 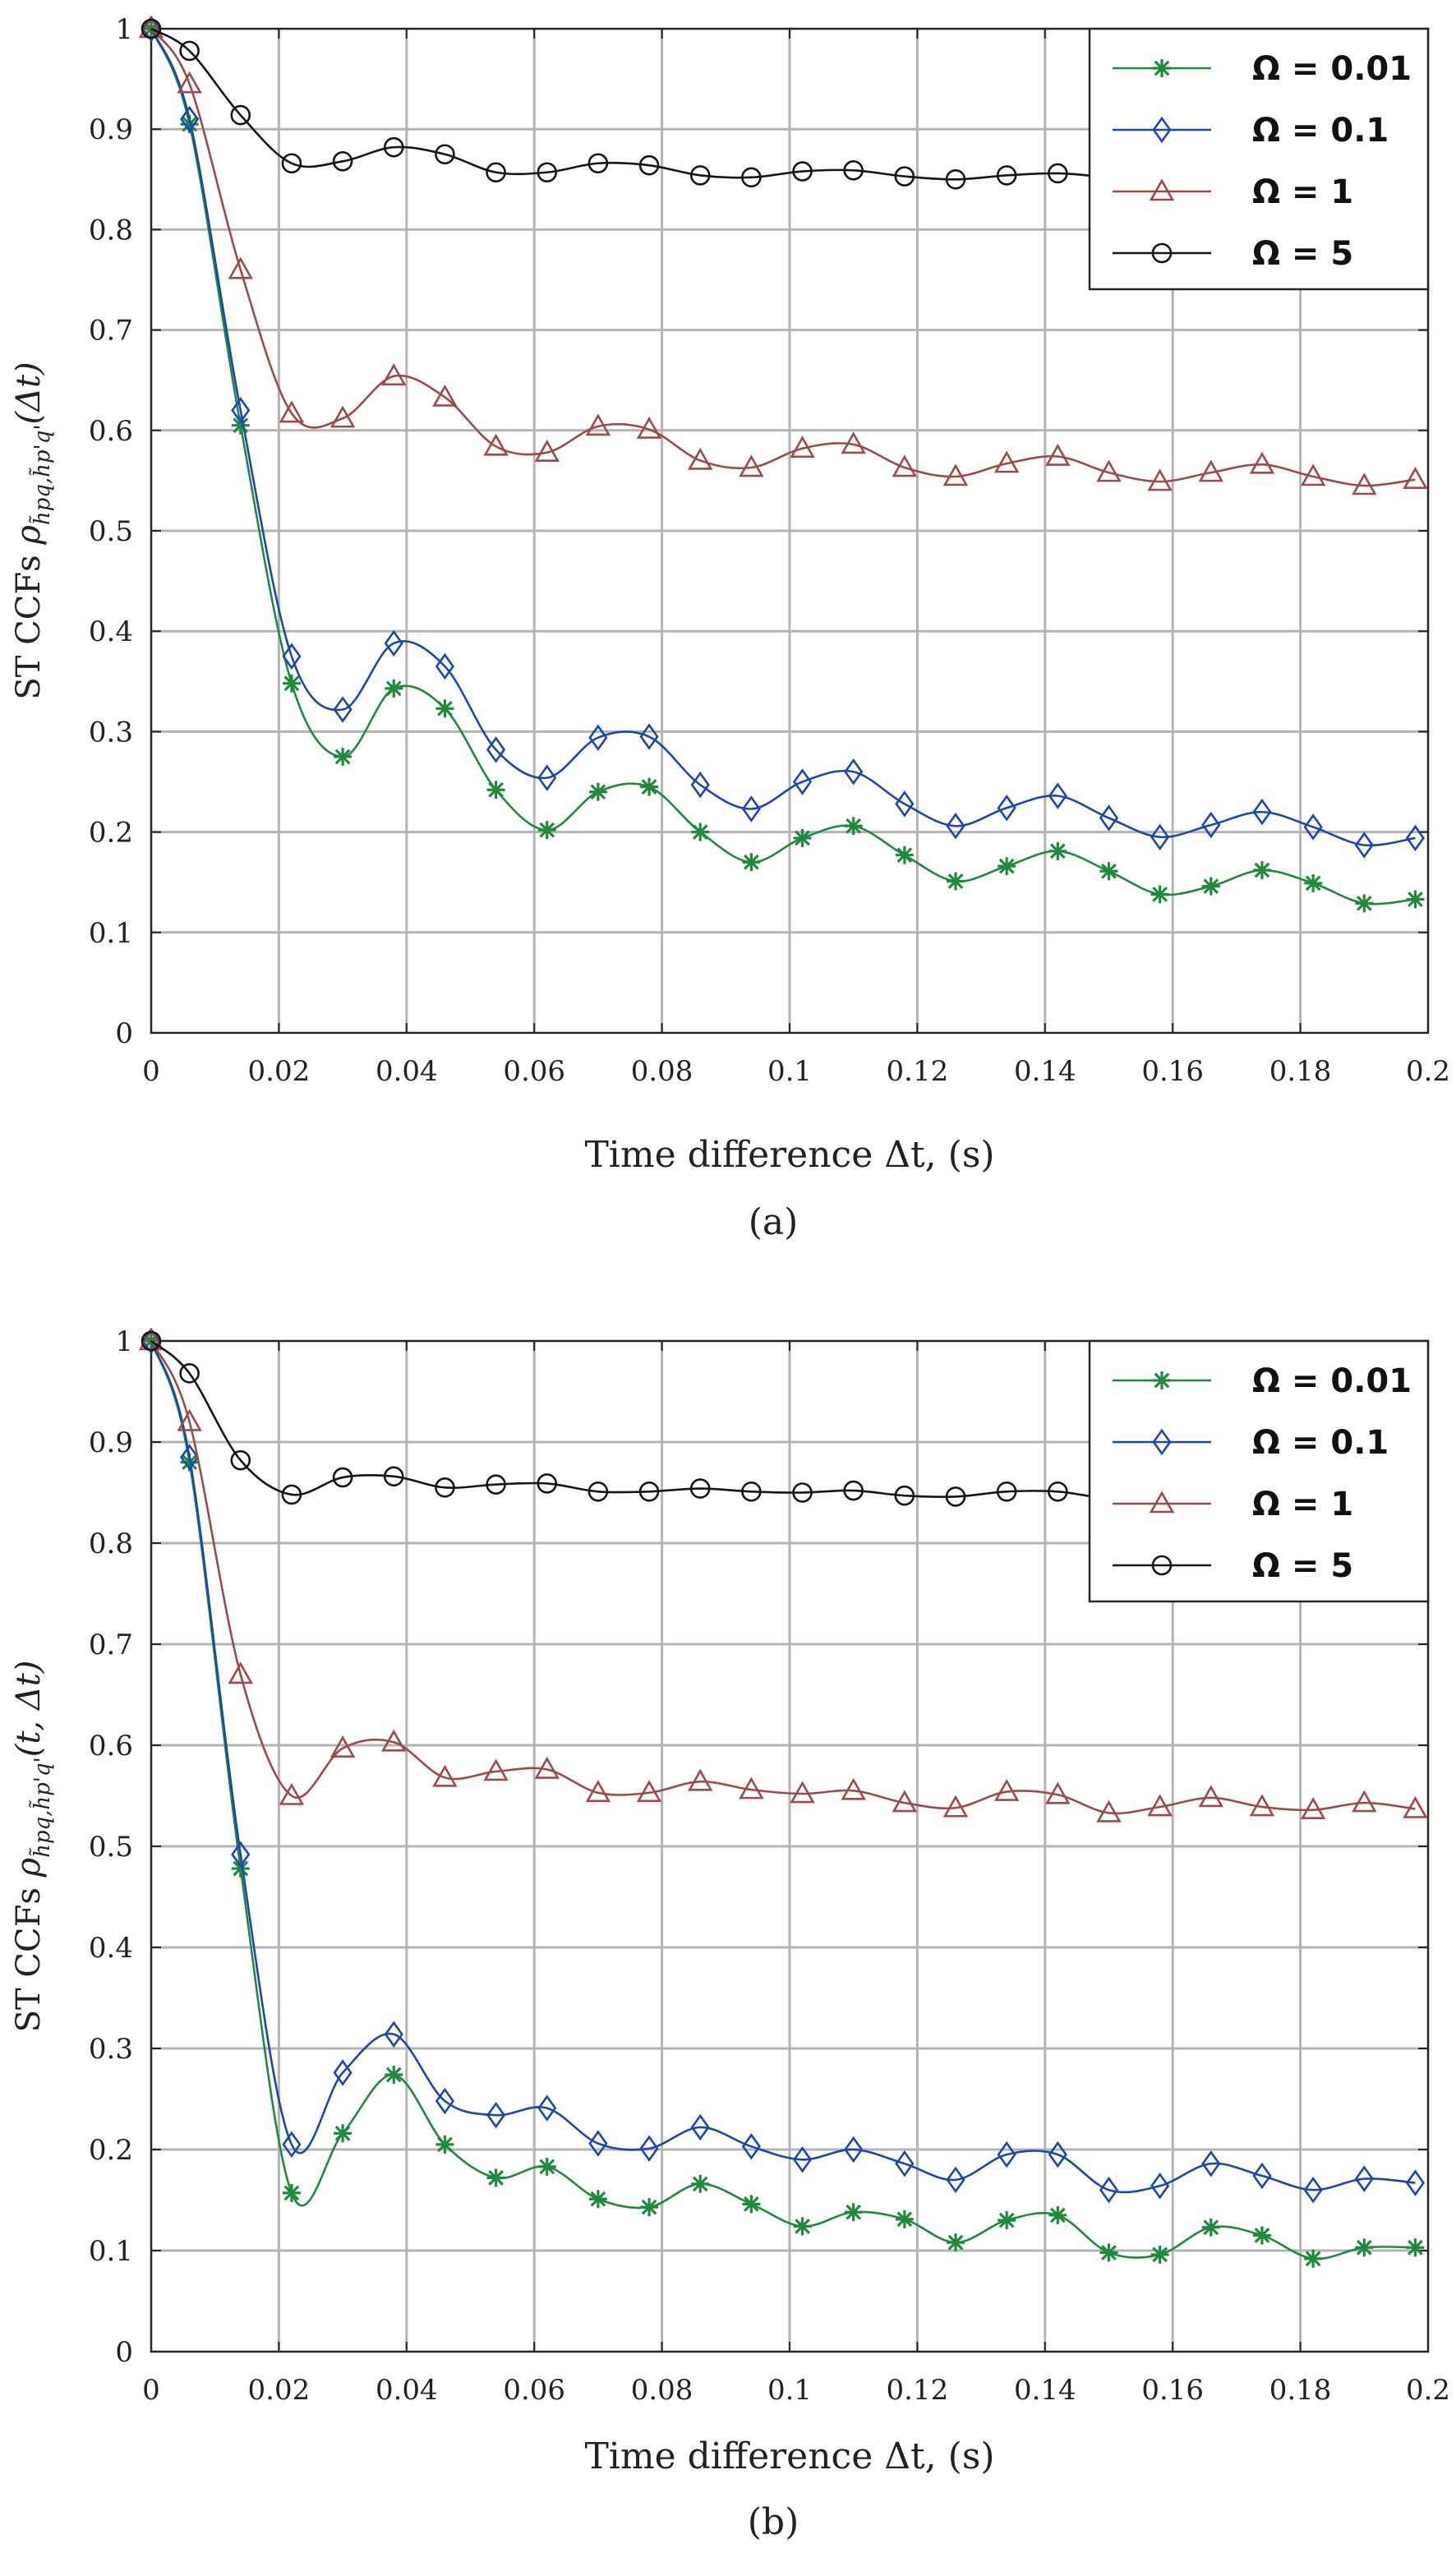 I want to click on y-tick-label: 0.6, so click(x=111, y=1747).